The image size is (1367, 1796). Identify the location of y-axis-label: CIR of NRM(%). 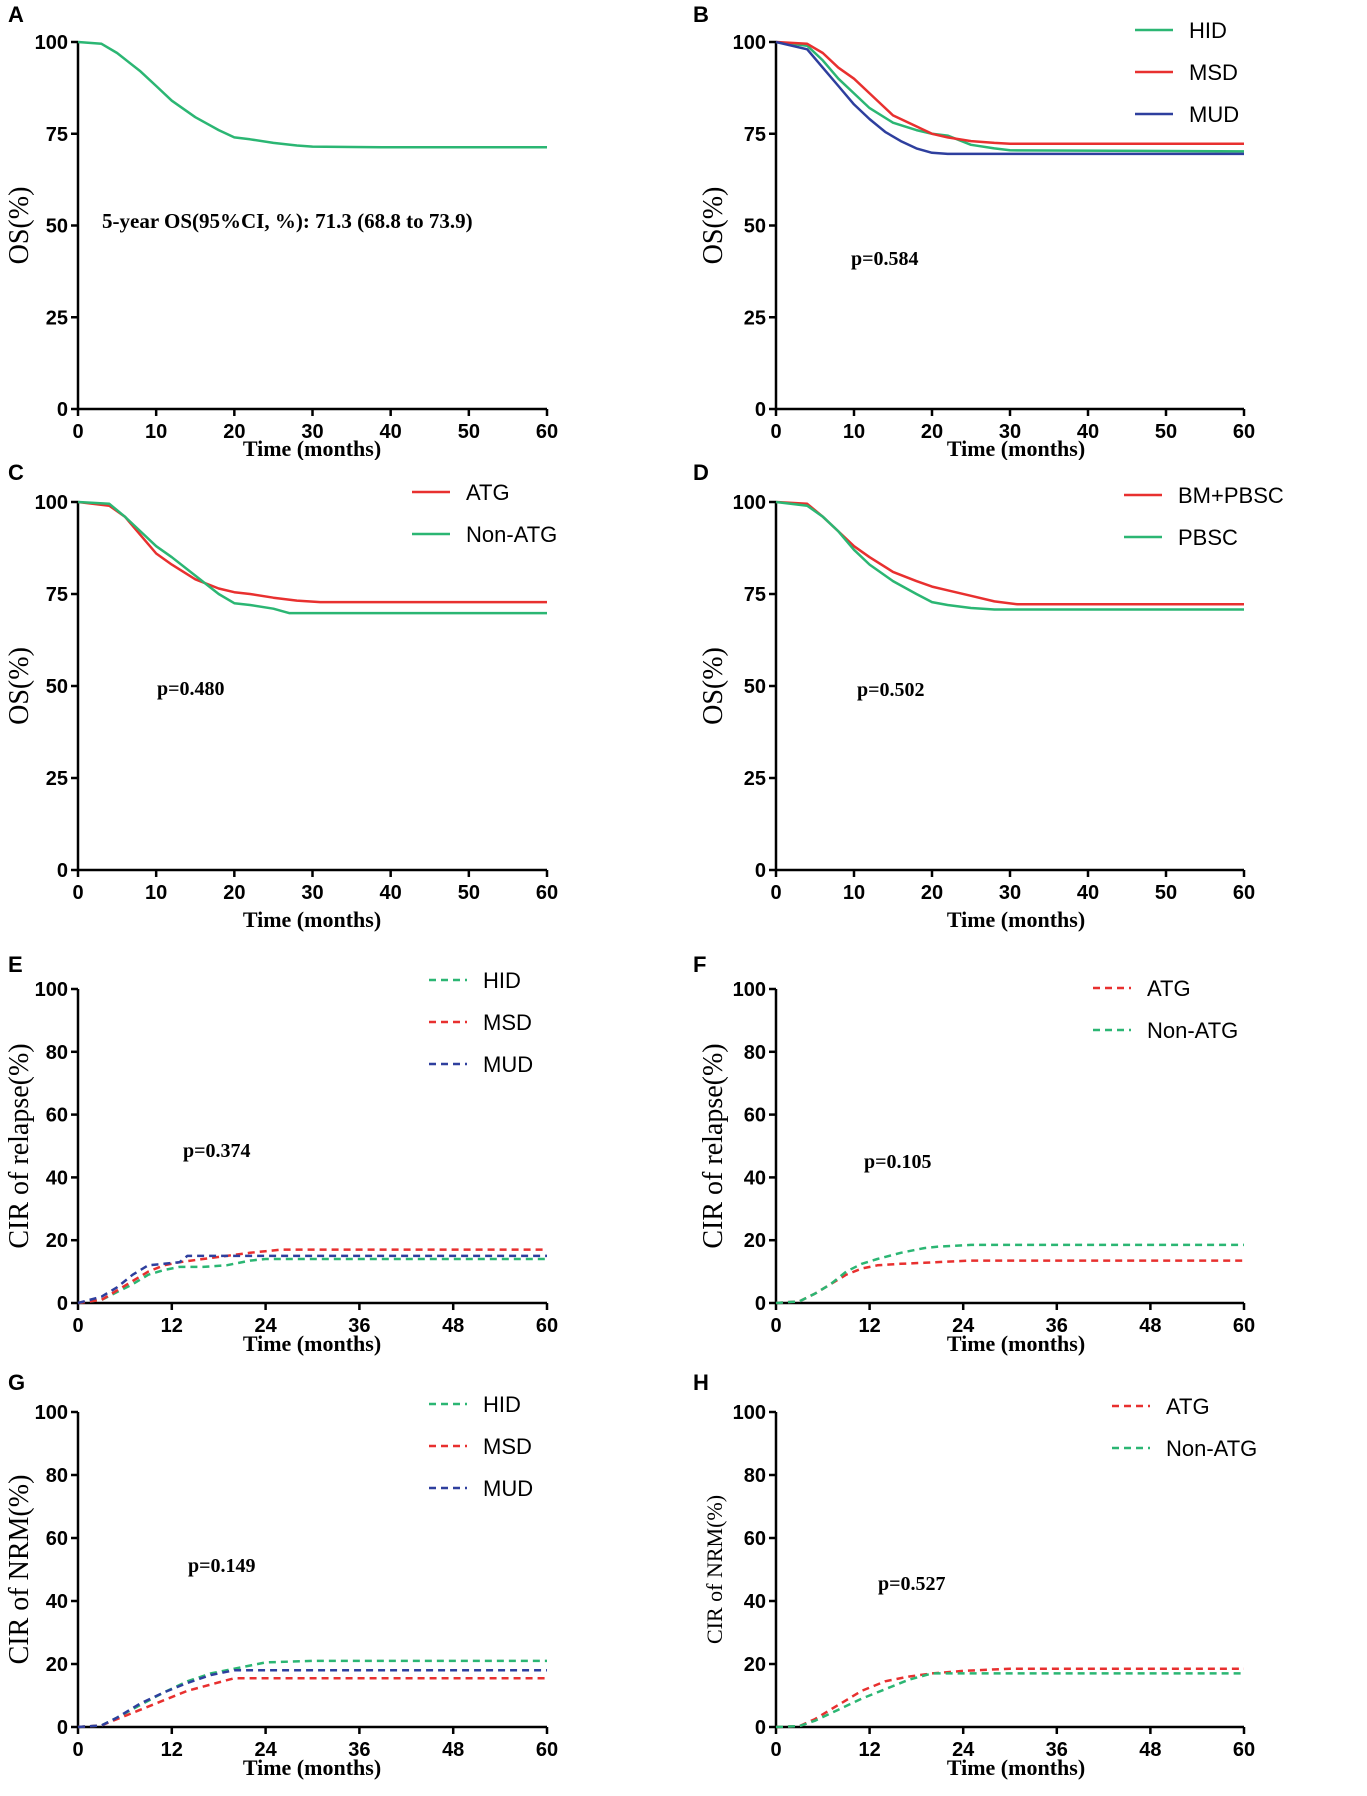
(19, 1570).